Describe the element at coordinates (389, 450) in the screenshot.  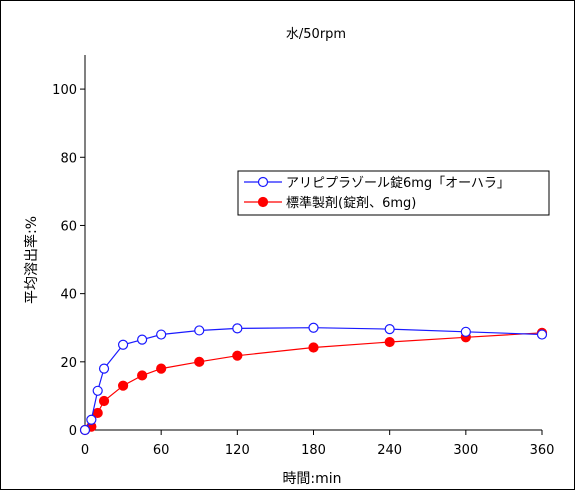
I see `x-tick-label: 240` at that location.